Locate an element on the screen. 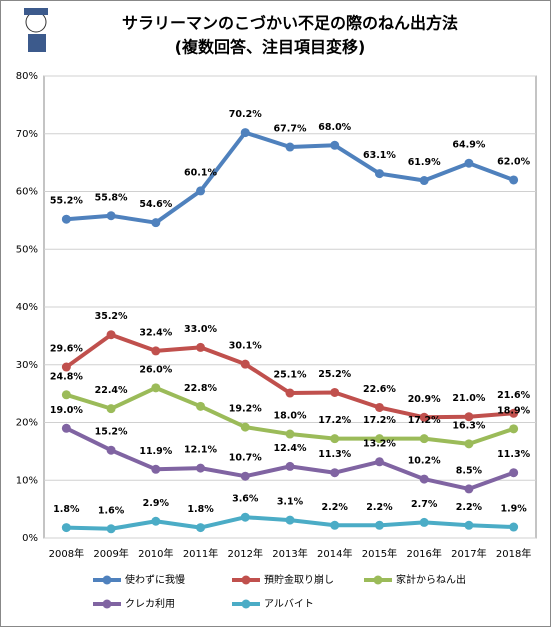 This screenshot has height=627, width=551. value-label: 10.7% is located at coordinates (245, 458).